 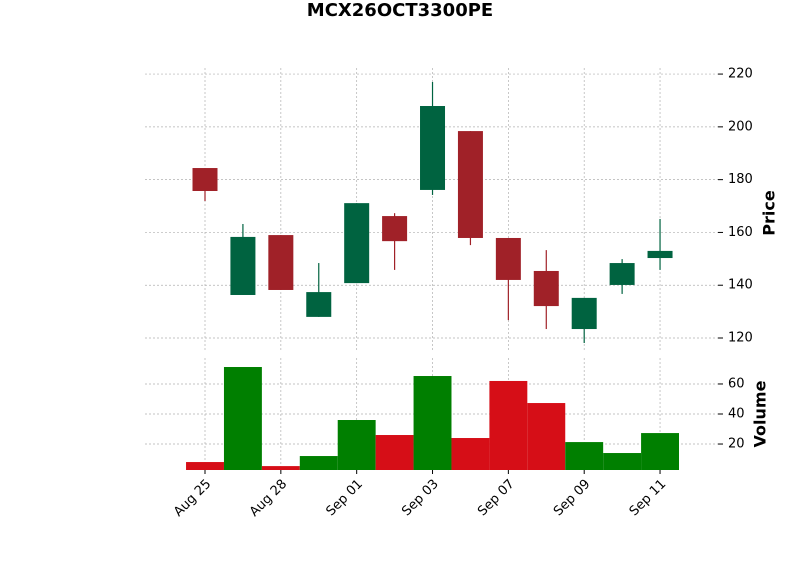 What do you see at coordinates (736, 444) in the screenshot?
I see `volume-tick-label: 20` at bounding box center [736, 444].